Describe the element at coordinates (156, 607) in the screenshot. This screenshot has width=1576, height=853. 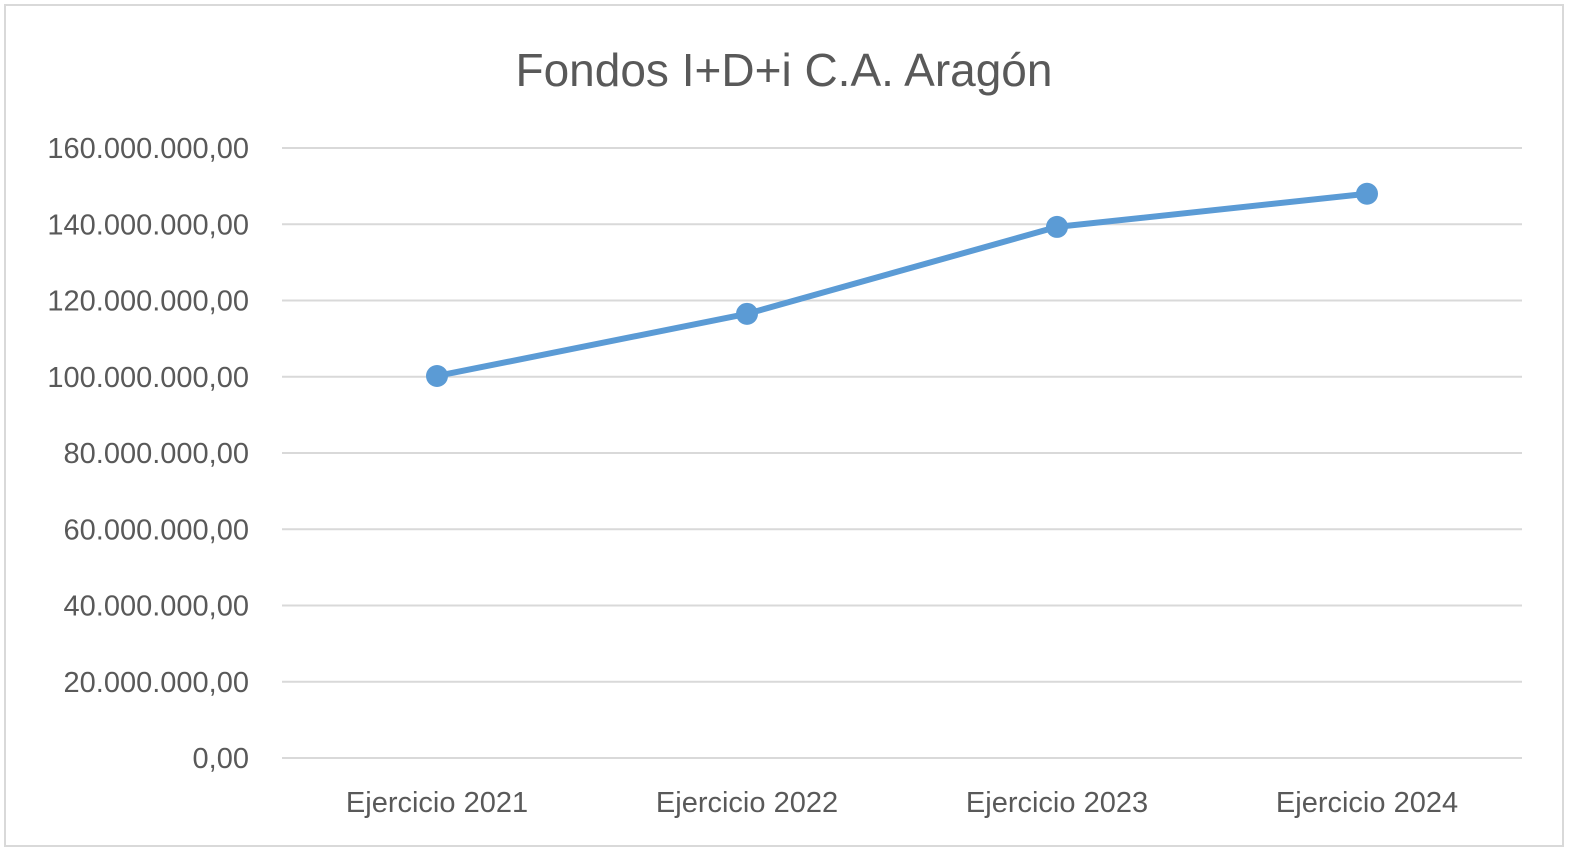
I see `y-tick-label: 40.000.000,00` at that location.